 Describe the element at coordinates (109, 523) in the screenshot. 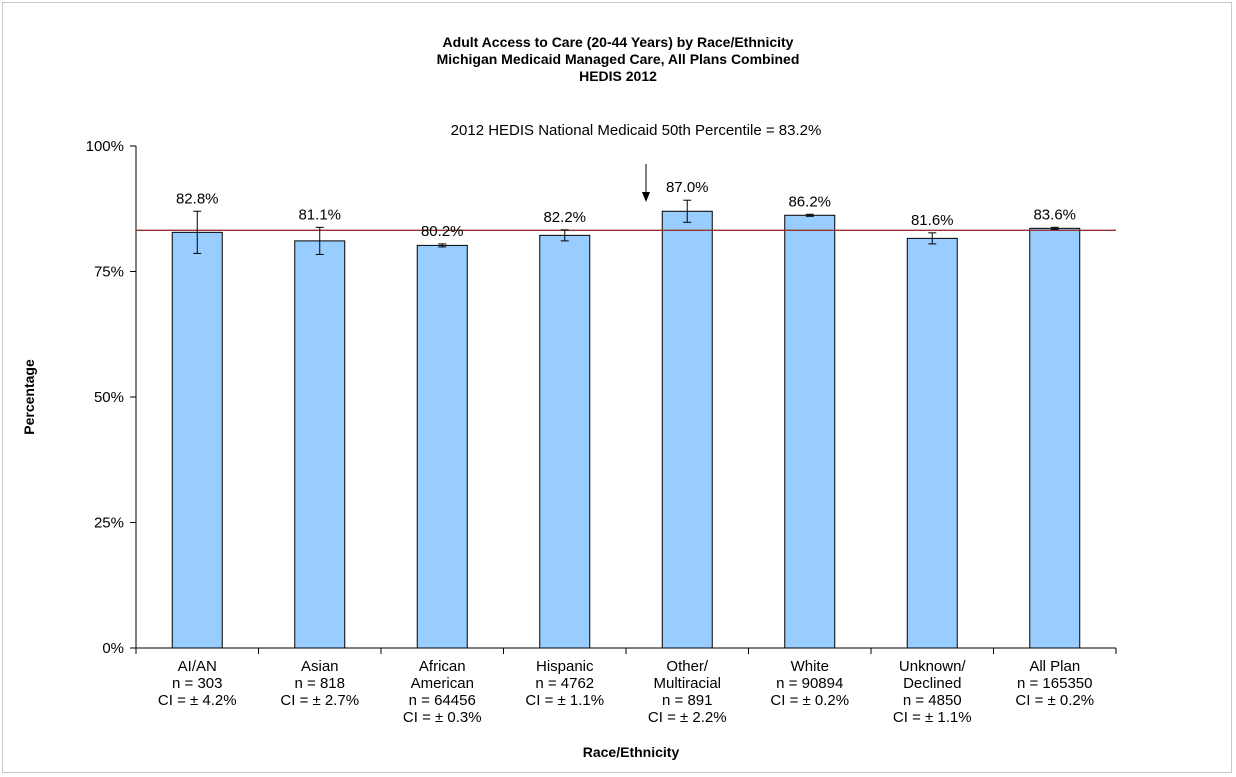

I see `y-tick-label: 25%` at that location.